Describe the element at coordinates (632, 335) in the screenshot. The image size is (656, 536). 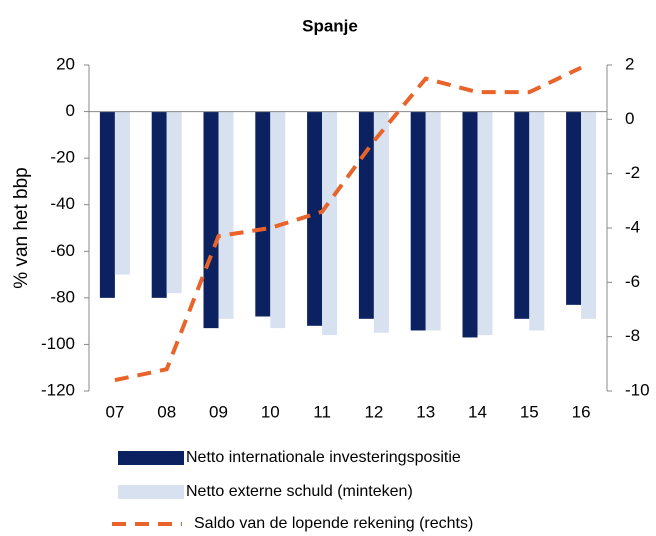
I see `y2-tick-label: -8` at that location.